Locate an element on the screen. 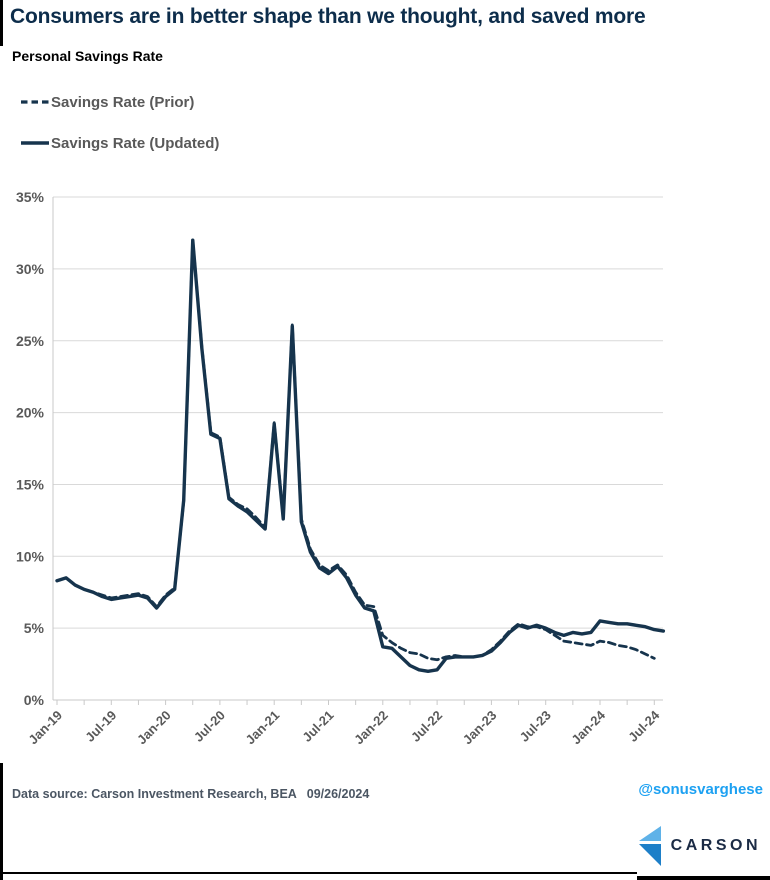  border-artifact-bottom-right is located at coordinates (703, 878).